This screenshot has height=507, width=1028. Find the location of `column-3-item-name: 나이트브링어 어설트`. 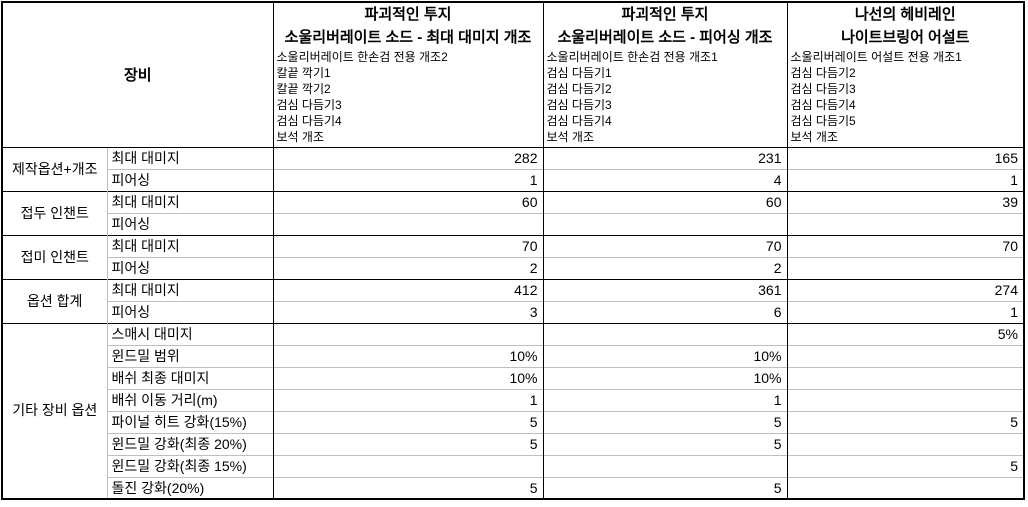

column-3-item-name: 나이트브링어 어설트 is located at coordinates (905, 37).